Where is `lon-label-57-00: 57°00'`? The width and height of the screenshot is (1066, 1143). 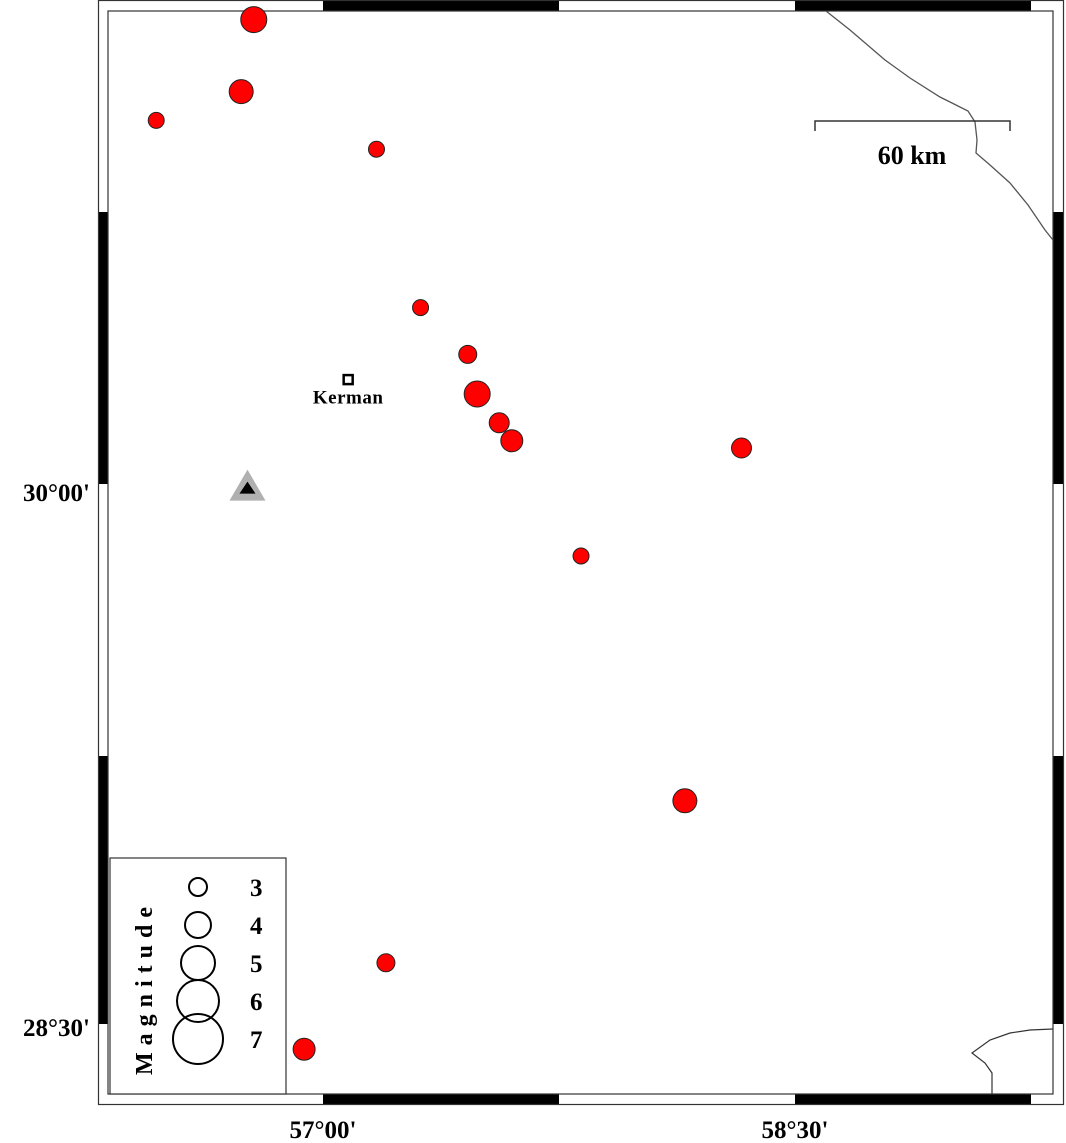
lon-label-57-00: 57°00' is located at coordinates (323, 1130).